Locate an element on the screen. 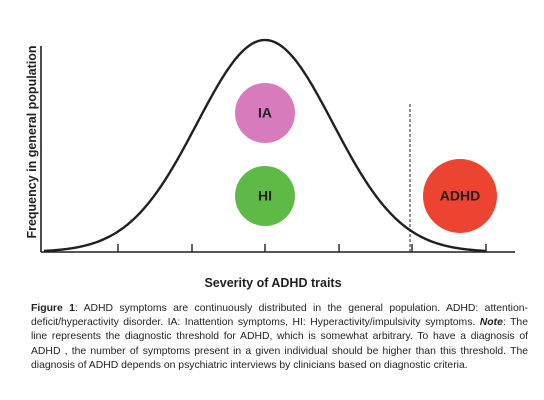  x-axis-ticks is located at coordinates (302, 248).